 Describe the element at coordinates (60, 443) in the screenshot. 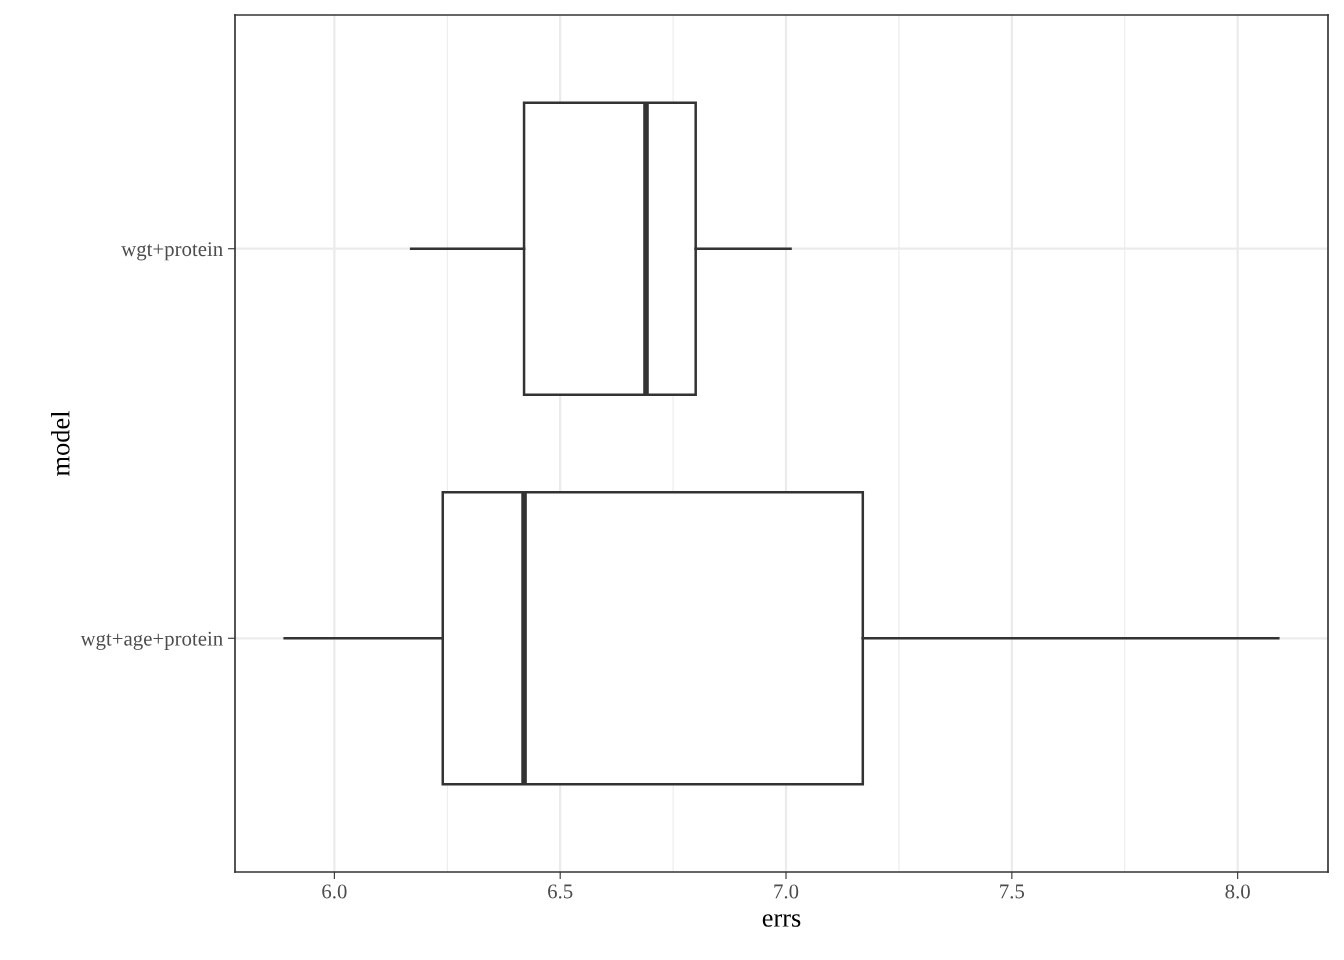

I see `y-axis-title: model` at that location.